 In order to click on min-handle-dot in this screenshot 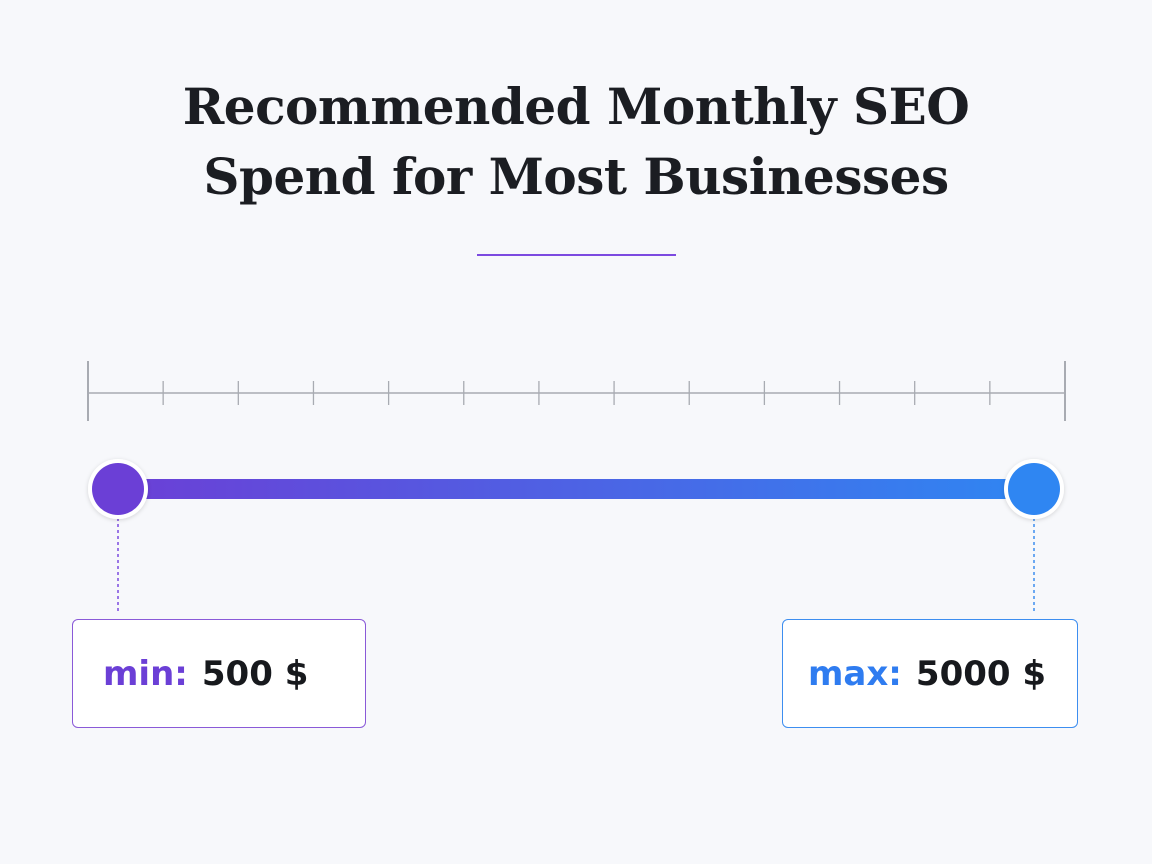, I will do `click(118, 489)`.